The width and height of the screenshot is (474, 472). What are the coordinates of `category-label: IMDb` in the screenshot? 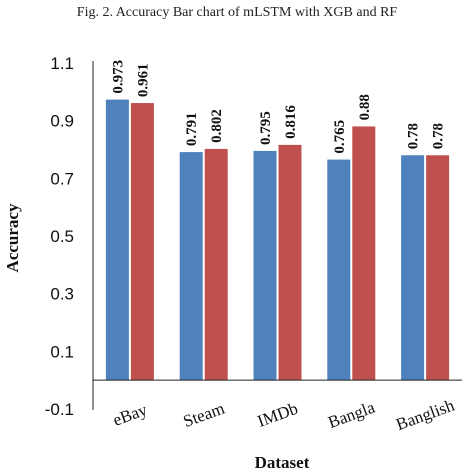 It's located at (278, 415).